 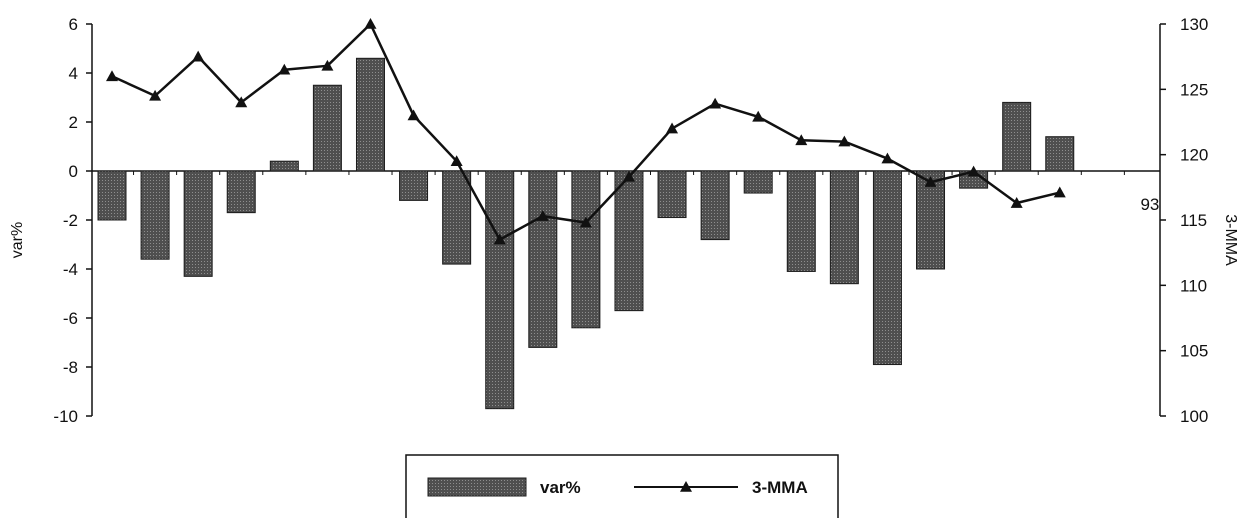 What do you see at coordinates (1194, 24) in the screenshot?
I see `y2-tick-label: 130` at bounding box center [1194, 24].